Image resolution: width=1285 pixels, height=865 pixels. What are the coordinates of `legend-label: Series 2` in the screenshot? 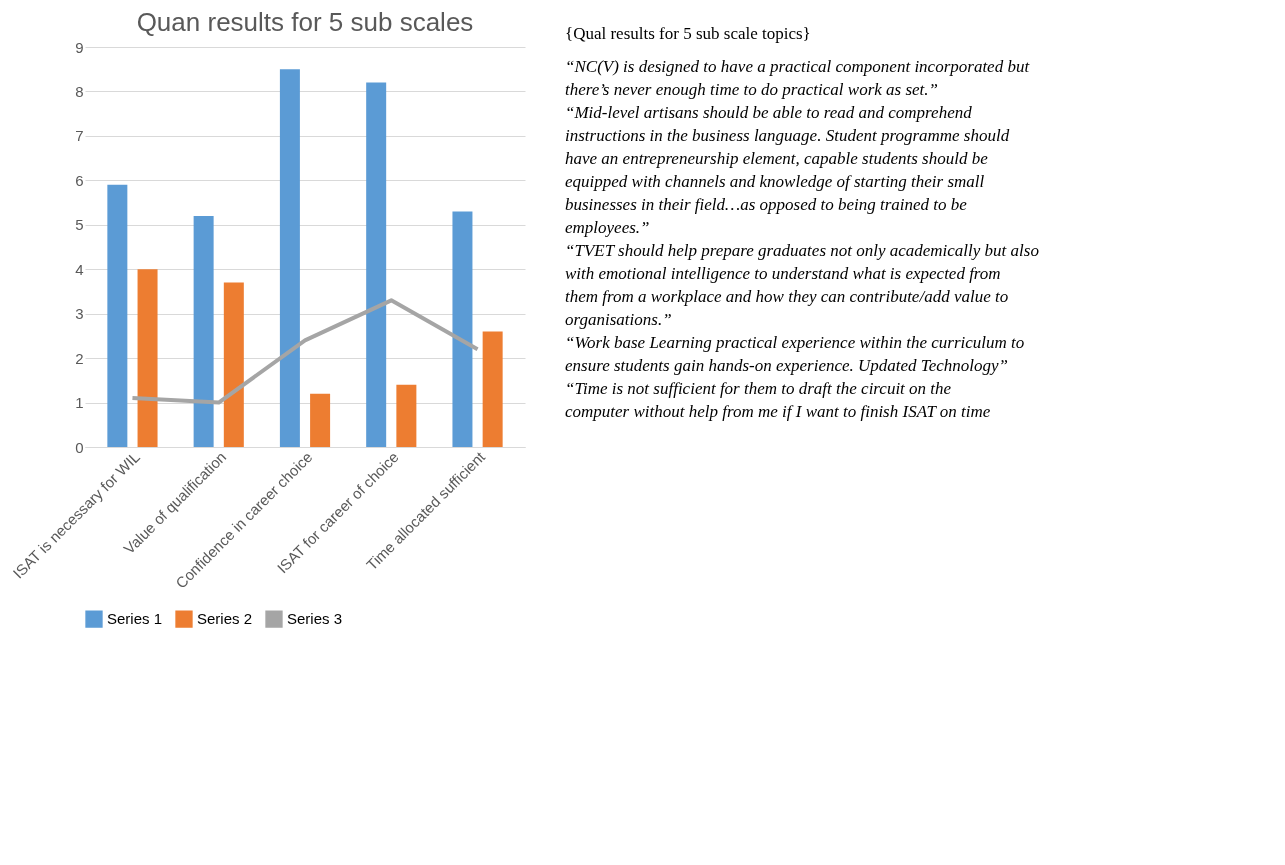 It's located at (225, 619).